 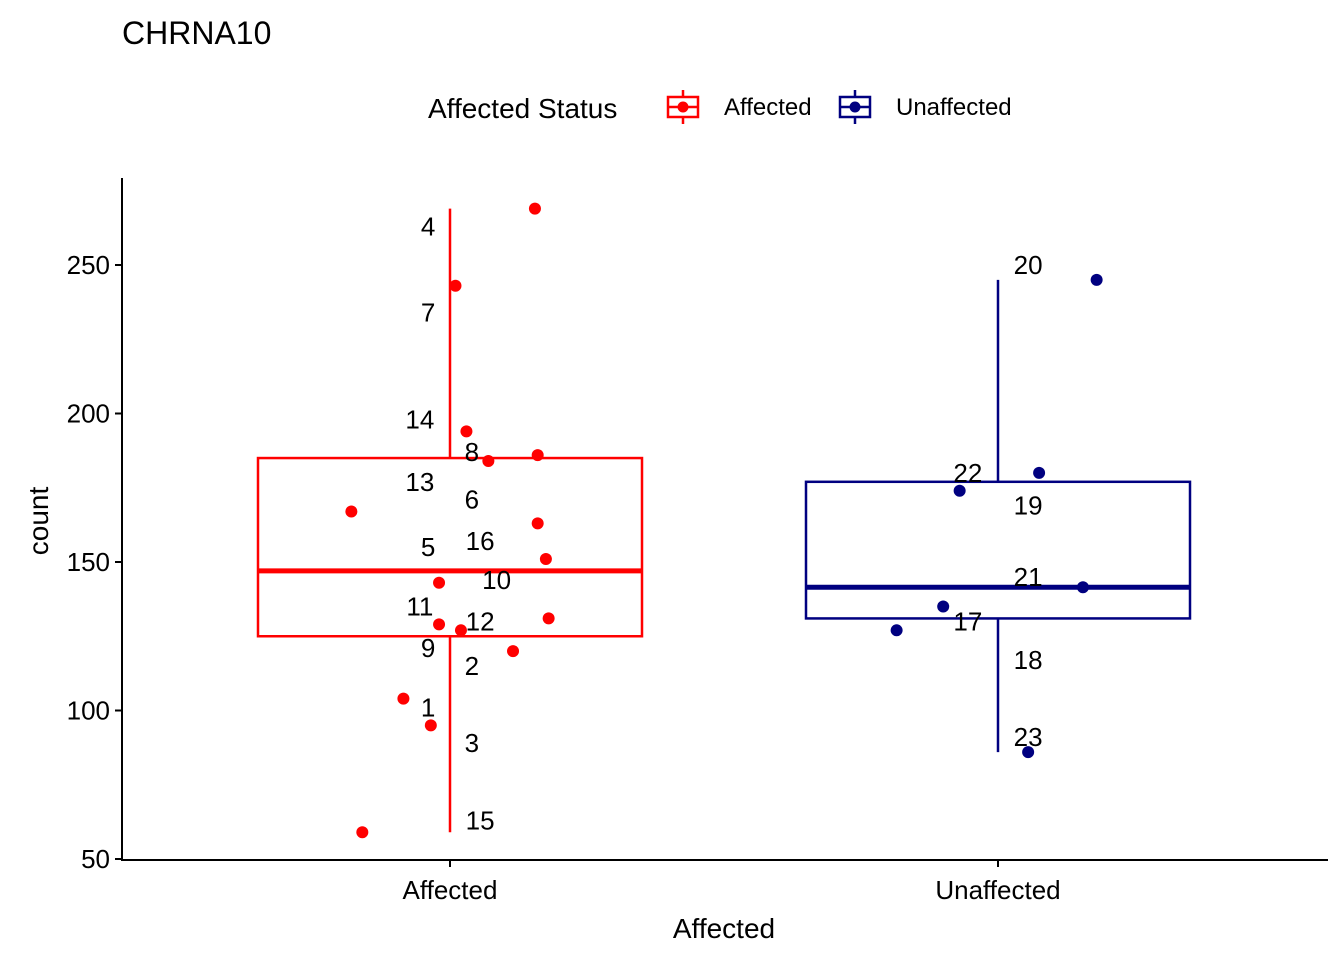 What do you see at coordinates (472, 452) in the screenshot?
I see `point-label-8: 8` at bounding box center [472, 452].